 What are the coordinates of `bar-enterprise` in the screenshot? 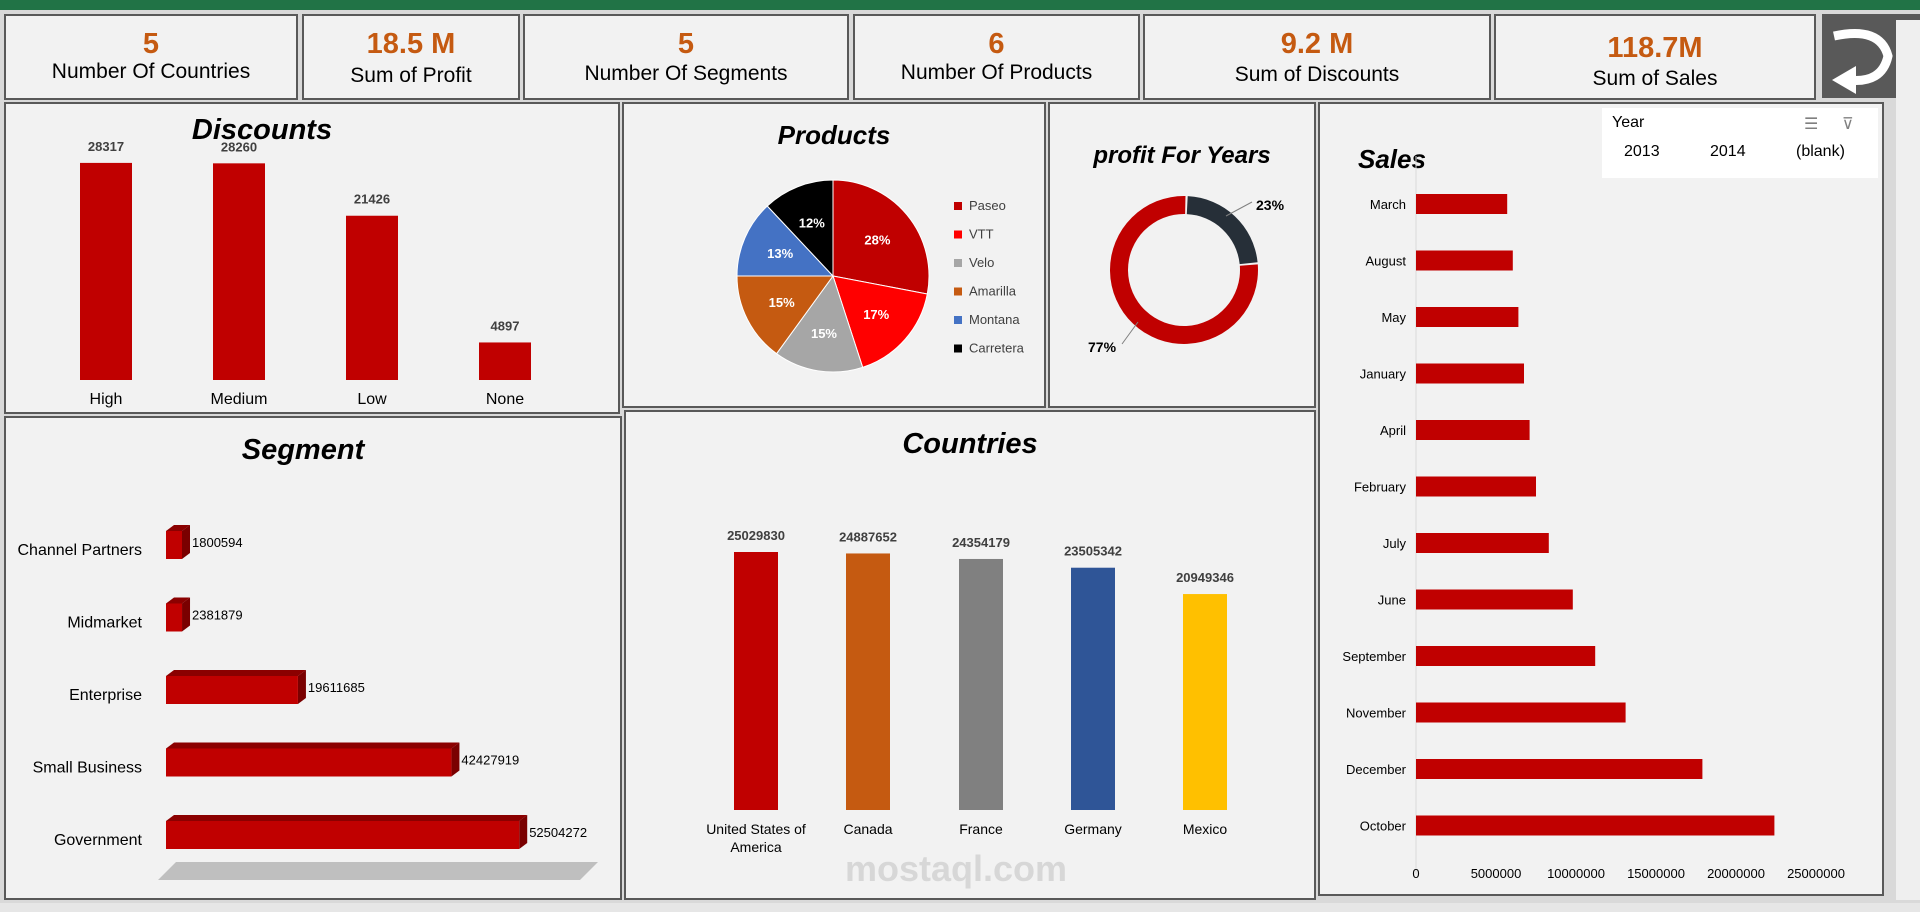 It's located at (232, 690).